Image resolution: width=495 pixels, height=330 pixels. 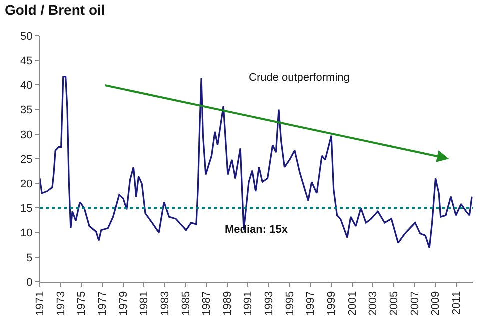 I want to click on x-tick-label: 1985, so click(x=186, y=303).